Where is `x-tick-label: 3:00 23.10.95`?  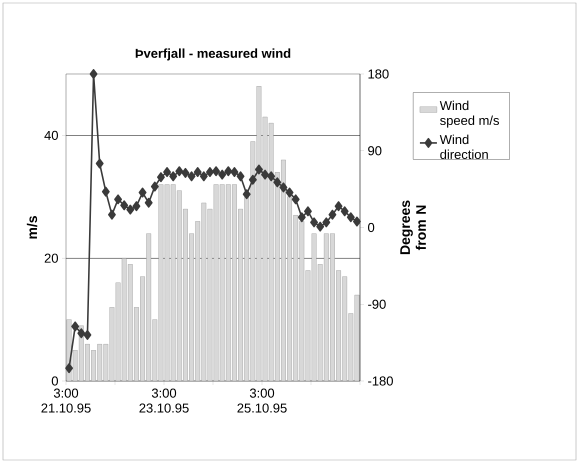
x-tick-label: 3:00 23.10.95 is located at coordinates (164, 400).